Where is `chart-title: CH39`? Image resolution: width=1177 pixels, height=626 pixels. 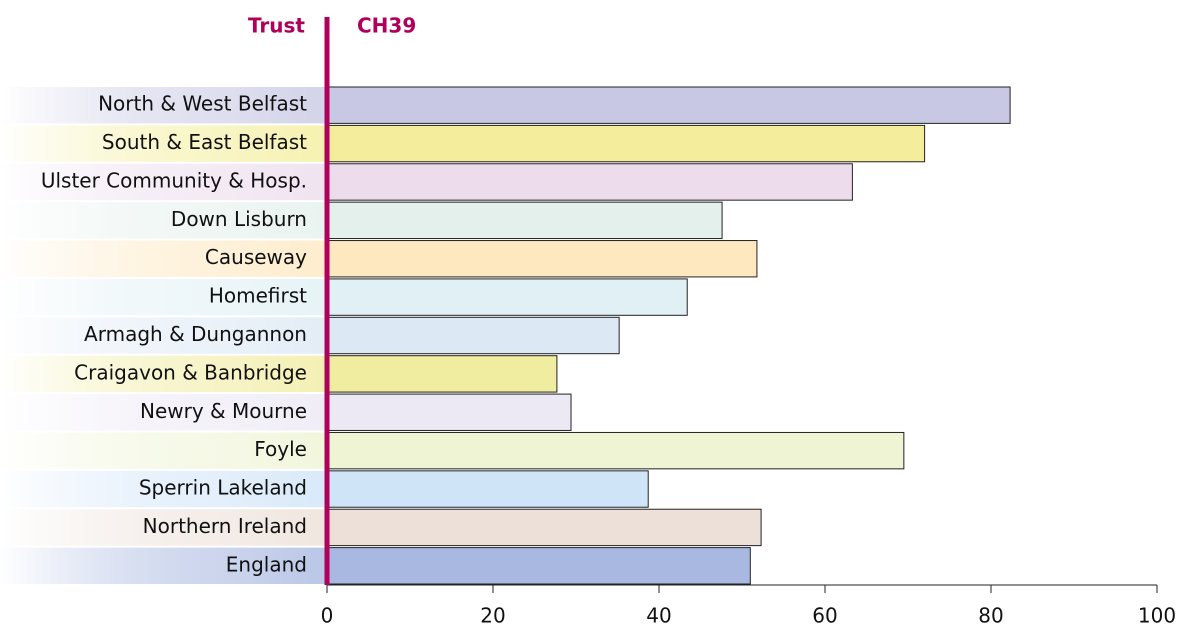 chart-title: CH39 is located at coordinates (386, 26).